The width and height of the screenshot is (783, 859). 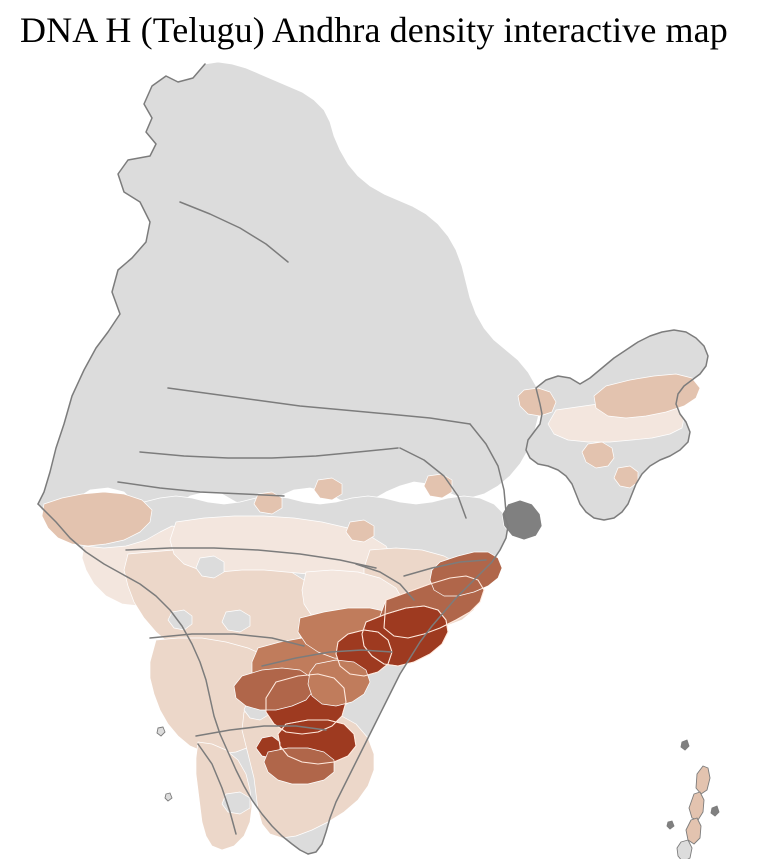 I want to click on state-line-east-coast, so click(x=408, y=684).